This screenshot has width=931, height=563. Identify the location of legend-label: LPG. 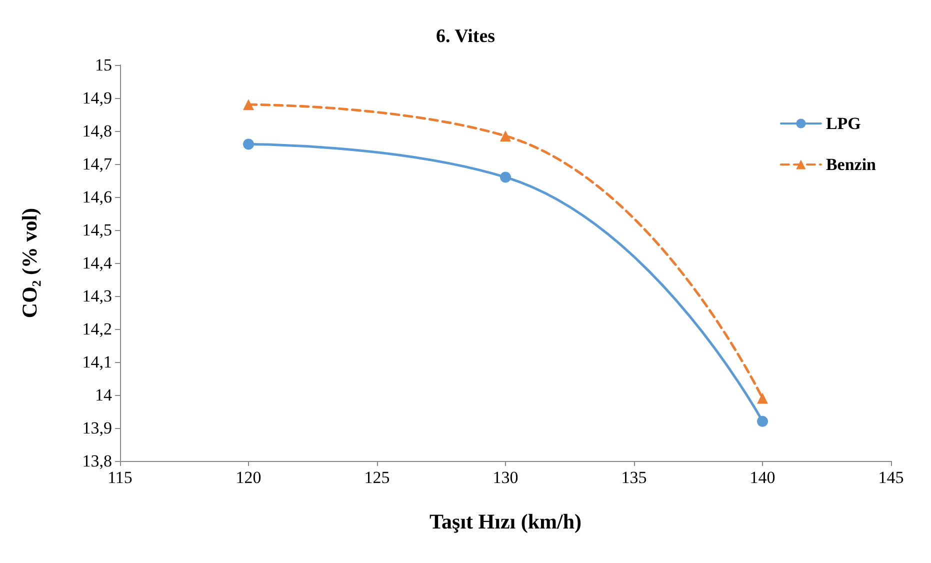
(843, 123).